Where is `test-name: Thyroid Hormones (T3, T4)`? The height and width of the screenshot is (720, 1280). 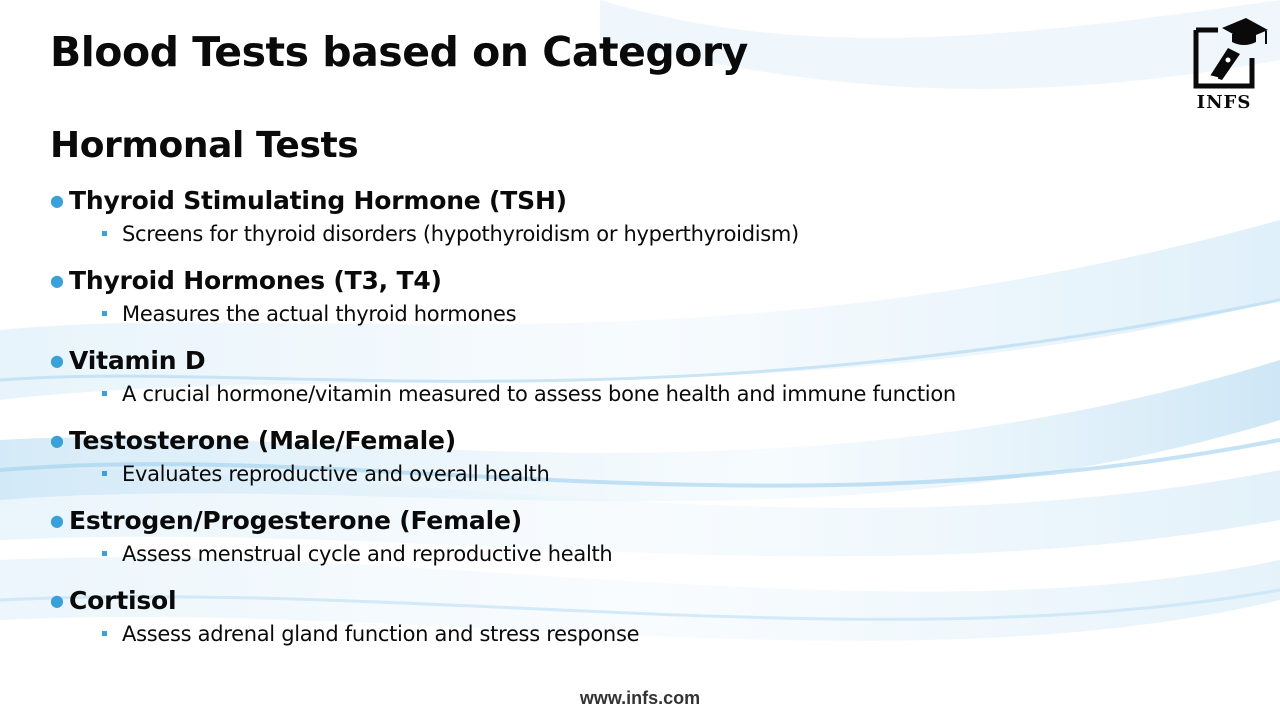 test-name: Thyroid Hormones (T3, T4) is located at coordinates (255, 280).